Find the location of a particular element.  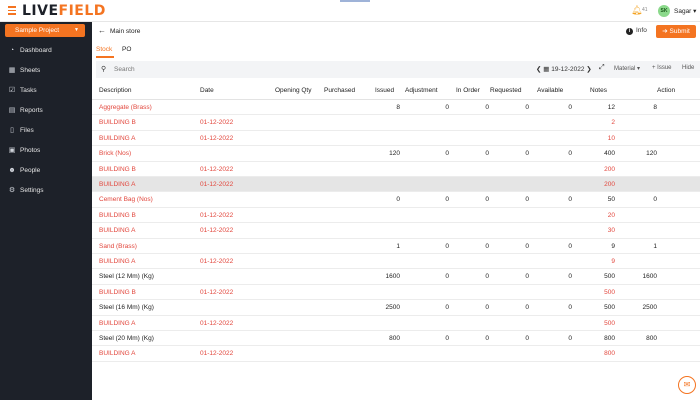

table-row: Steel (12 Mm) (Kg) 1600 0 0 0 0 500 1600 is located at coordinates (396, 277).